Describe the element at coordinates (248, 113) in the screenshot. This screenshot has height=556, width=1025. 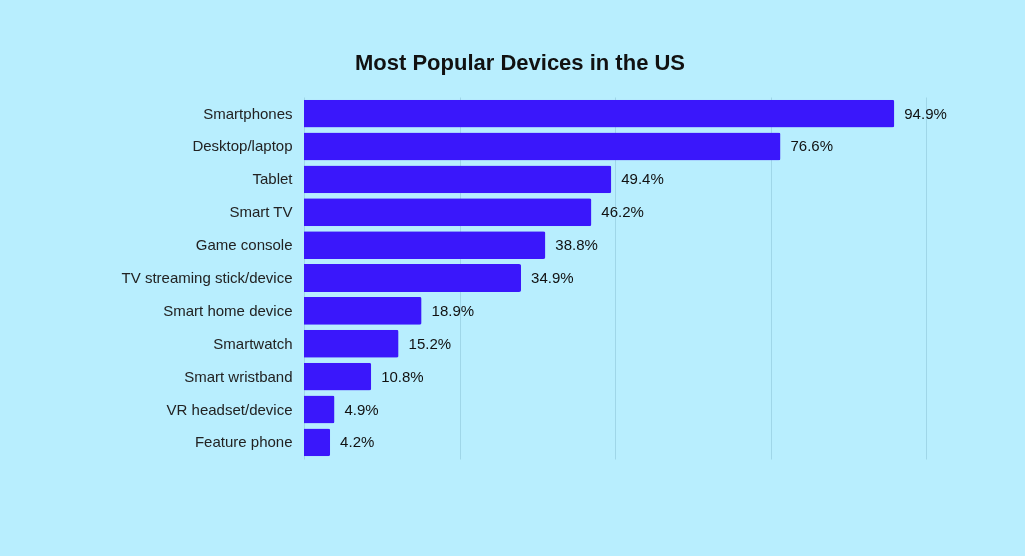
I see `y-tick-label: Smartphones` at that location.